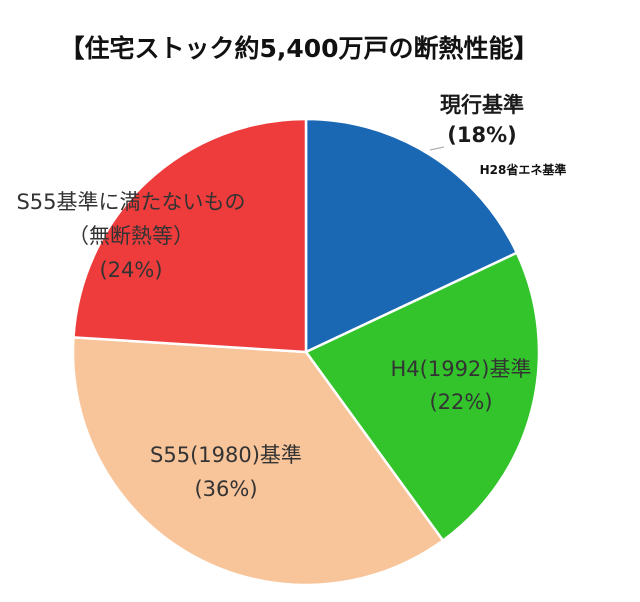  I want to click on slice-label-genkou: 現行基準, so click(482, 105).